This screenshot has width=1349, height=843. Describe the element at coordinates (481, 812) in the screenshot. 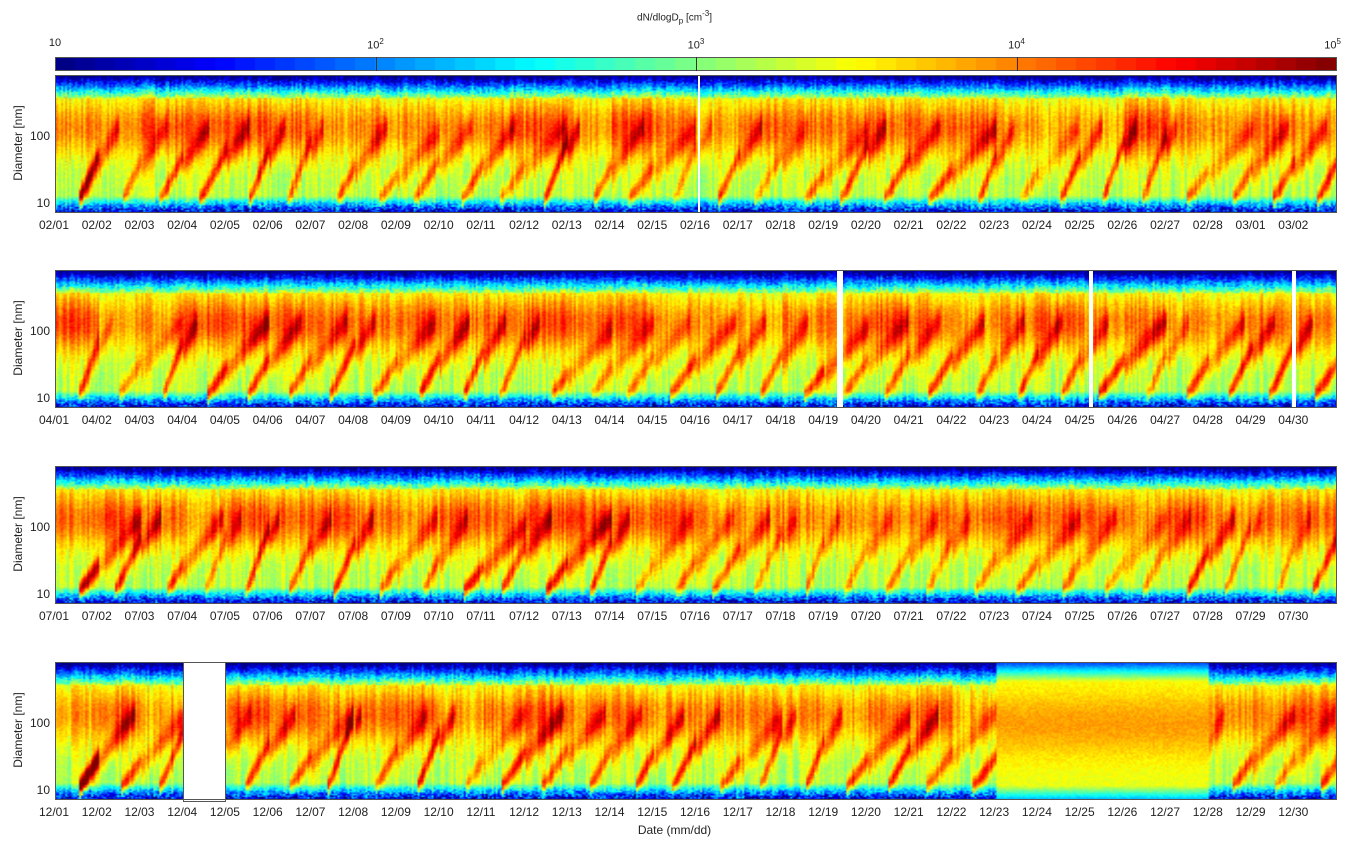

I see `x-tick-label: 12/11` at that location.